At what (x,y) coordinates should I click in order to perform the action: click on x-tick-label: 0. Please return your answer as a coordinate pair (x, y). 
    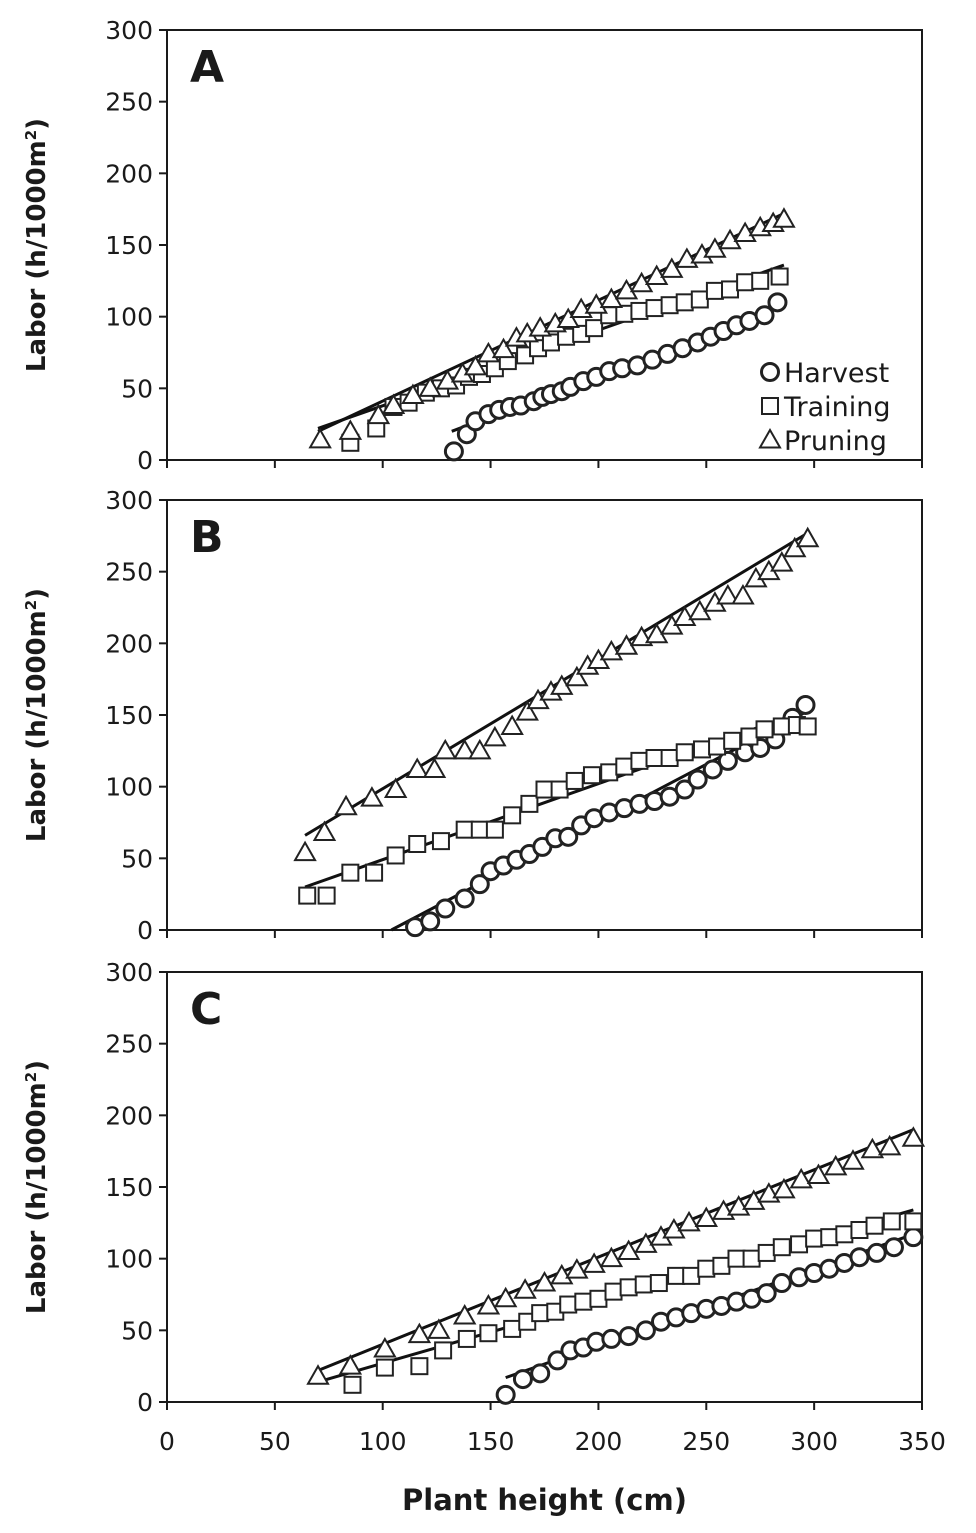
    Looking at the image, I should click on (167, 1441).